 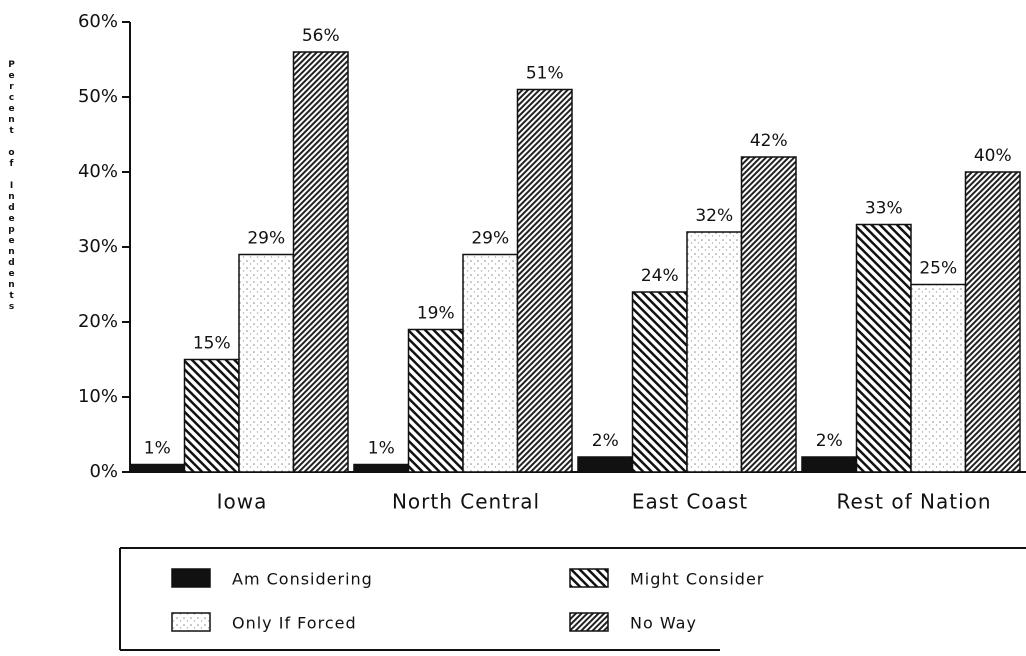 What do you see at coordinates (769, 141) in the screenshot?
I see `data-label: 42%` at bounding box center [769, 141].